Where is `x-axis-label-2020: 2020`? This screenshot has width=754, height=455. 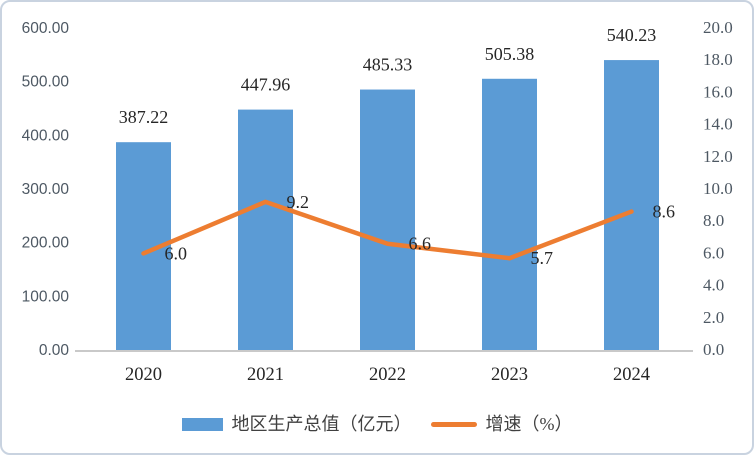 x-axis-label-2020: 2020 is located at coordinates (143, 375).